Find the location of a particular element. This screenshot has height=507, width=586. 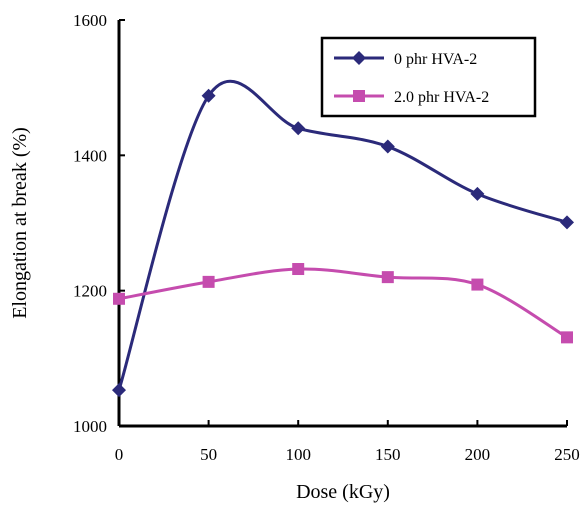

legend-box is located at coordinates (428, 77).